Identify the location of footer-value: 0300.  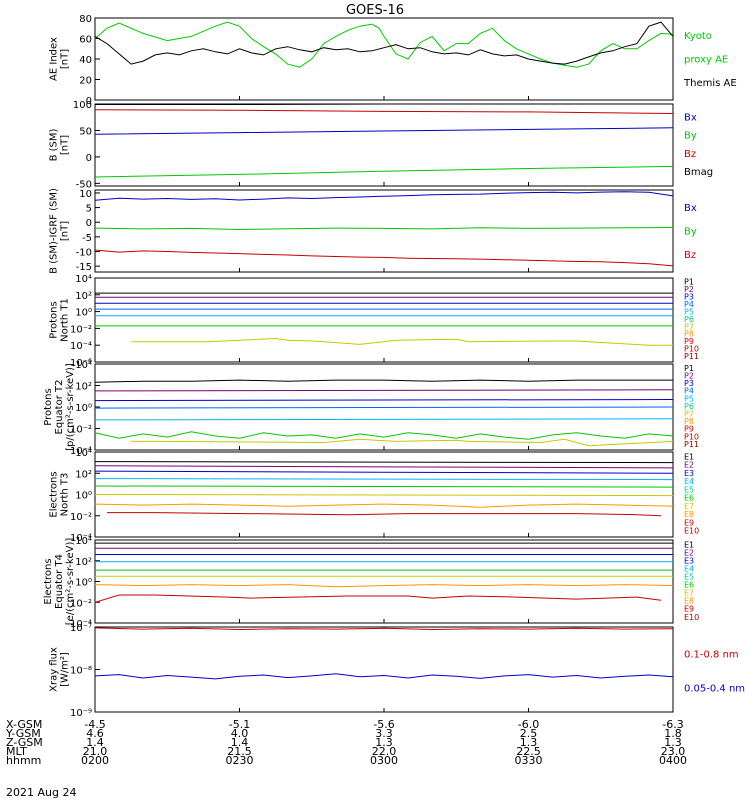
(384, 760).